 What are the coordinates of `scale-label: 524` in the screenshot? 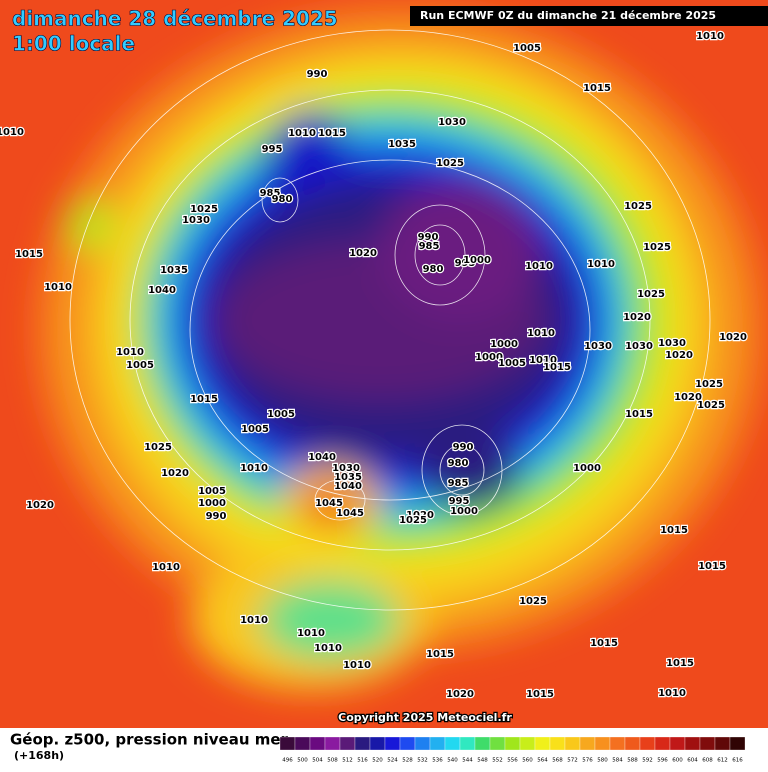 It's located at (392, 761).